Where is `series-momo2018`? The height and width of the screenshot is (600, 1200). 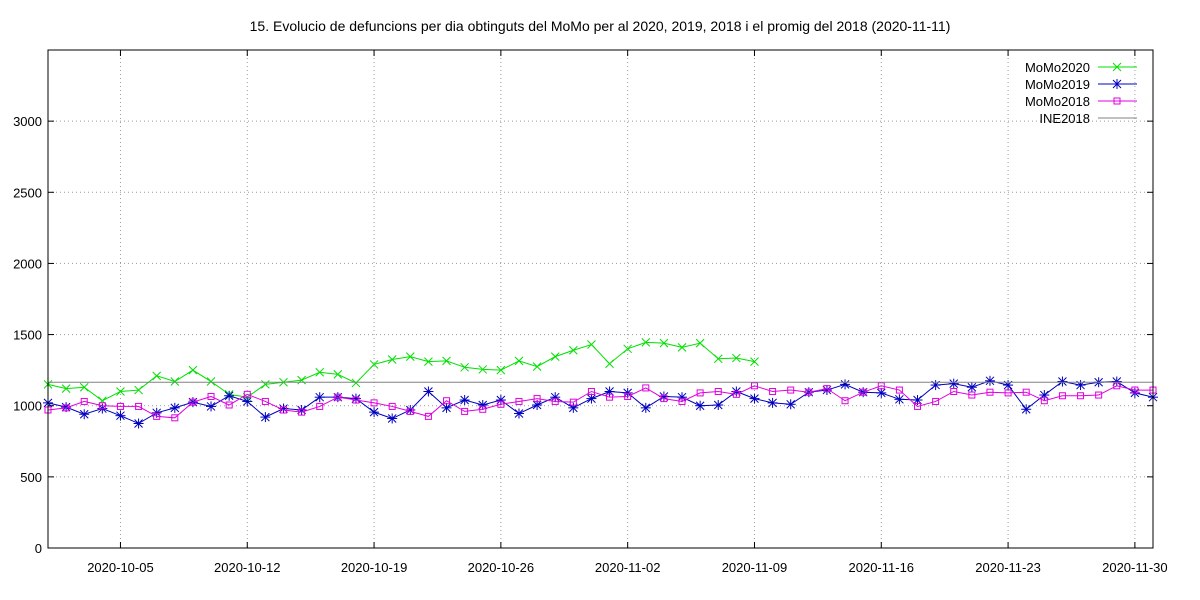
series-momo2018 is located at coordinates (600, 402).